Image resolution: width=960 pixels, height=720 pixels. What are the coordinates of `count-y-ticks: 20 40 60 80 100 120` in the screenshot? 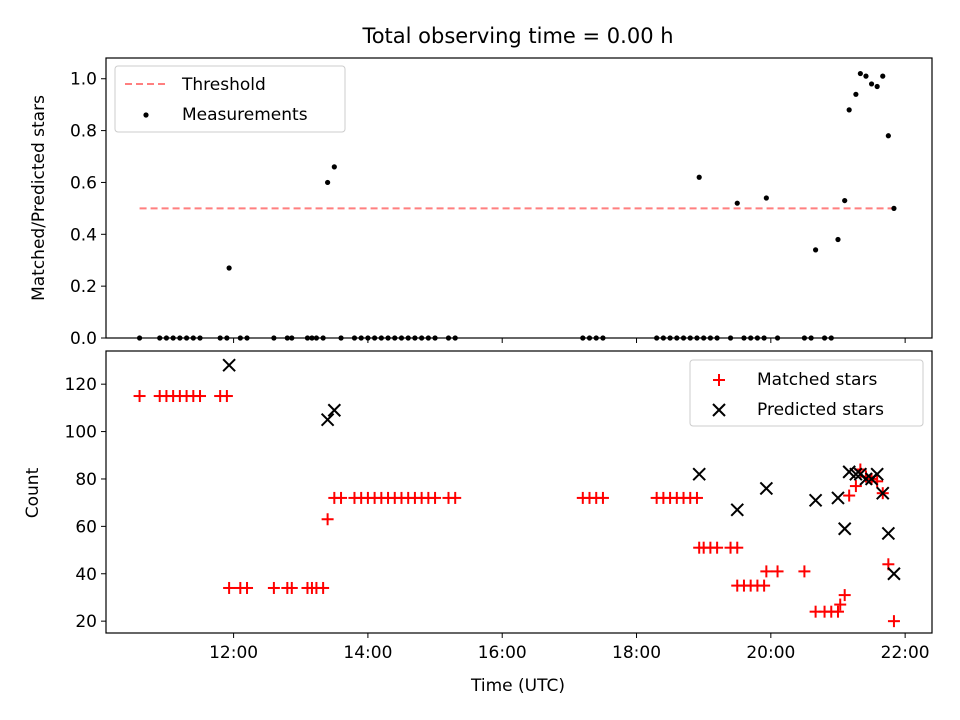 It's located at (85, 503).